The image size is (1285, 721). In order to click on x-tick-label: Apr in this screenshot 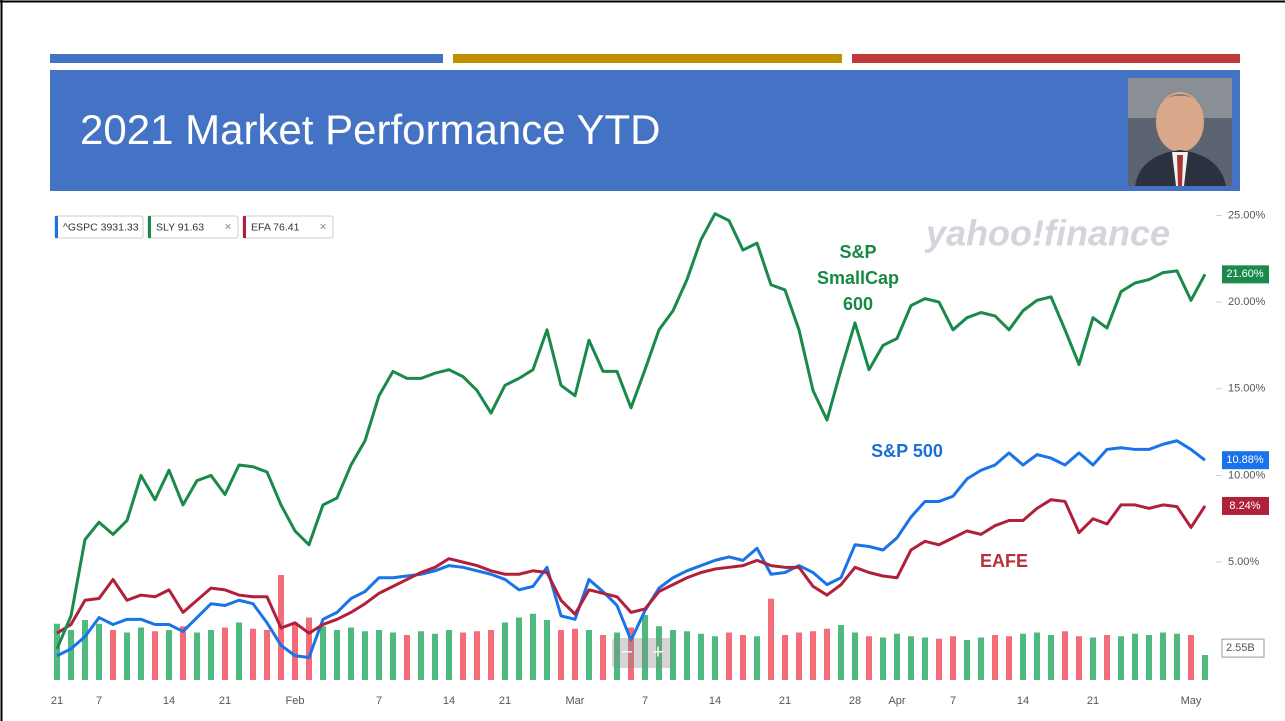, I will do `click(896, 701)`.